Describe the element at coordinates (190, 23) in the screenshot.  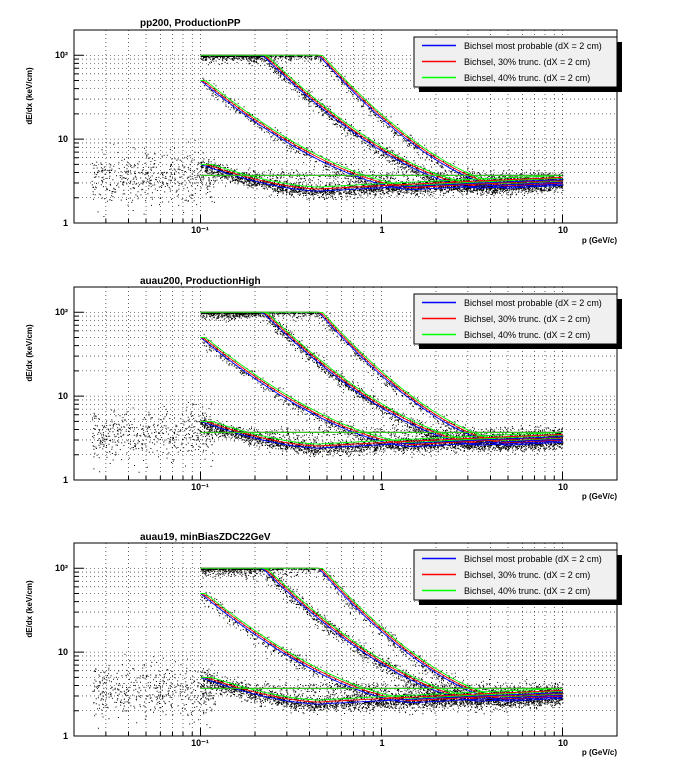
I see `chart-title: pp200, ProductionPP` at that location.